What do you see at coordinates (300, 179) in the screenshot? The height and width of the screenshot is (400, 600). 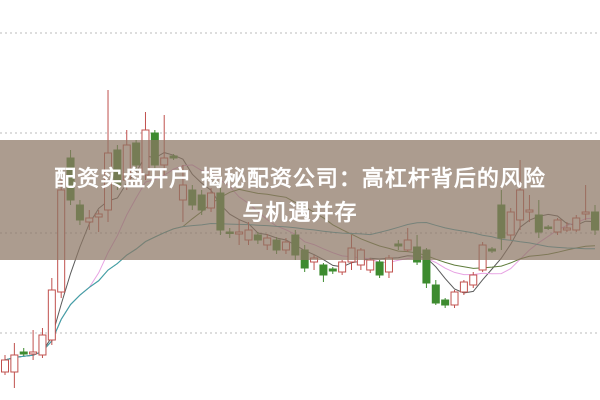 I see `title-line-1: 配资实盘开户 揭秘配资公司：高杠杆背后的风险` at bounding box center [300, 179].